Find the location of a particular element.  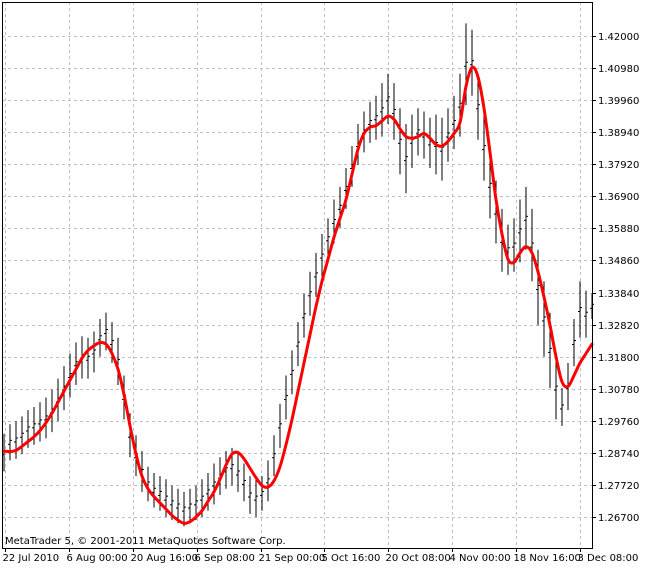

y-tick-label: 1.34860 is located at coordinates (618, 261).